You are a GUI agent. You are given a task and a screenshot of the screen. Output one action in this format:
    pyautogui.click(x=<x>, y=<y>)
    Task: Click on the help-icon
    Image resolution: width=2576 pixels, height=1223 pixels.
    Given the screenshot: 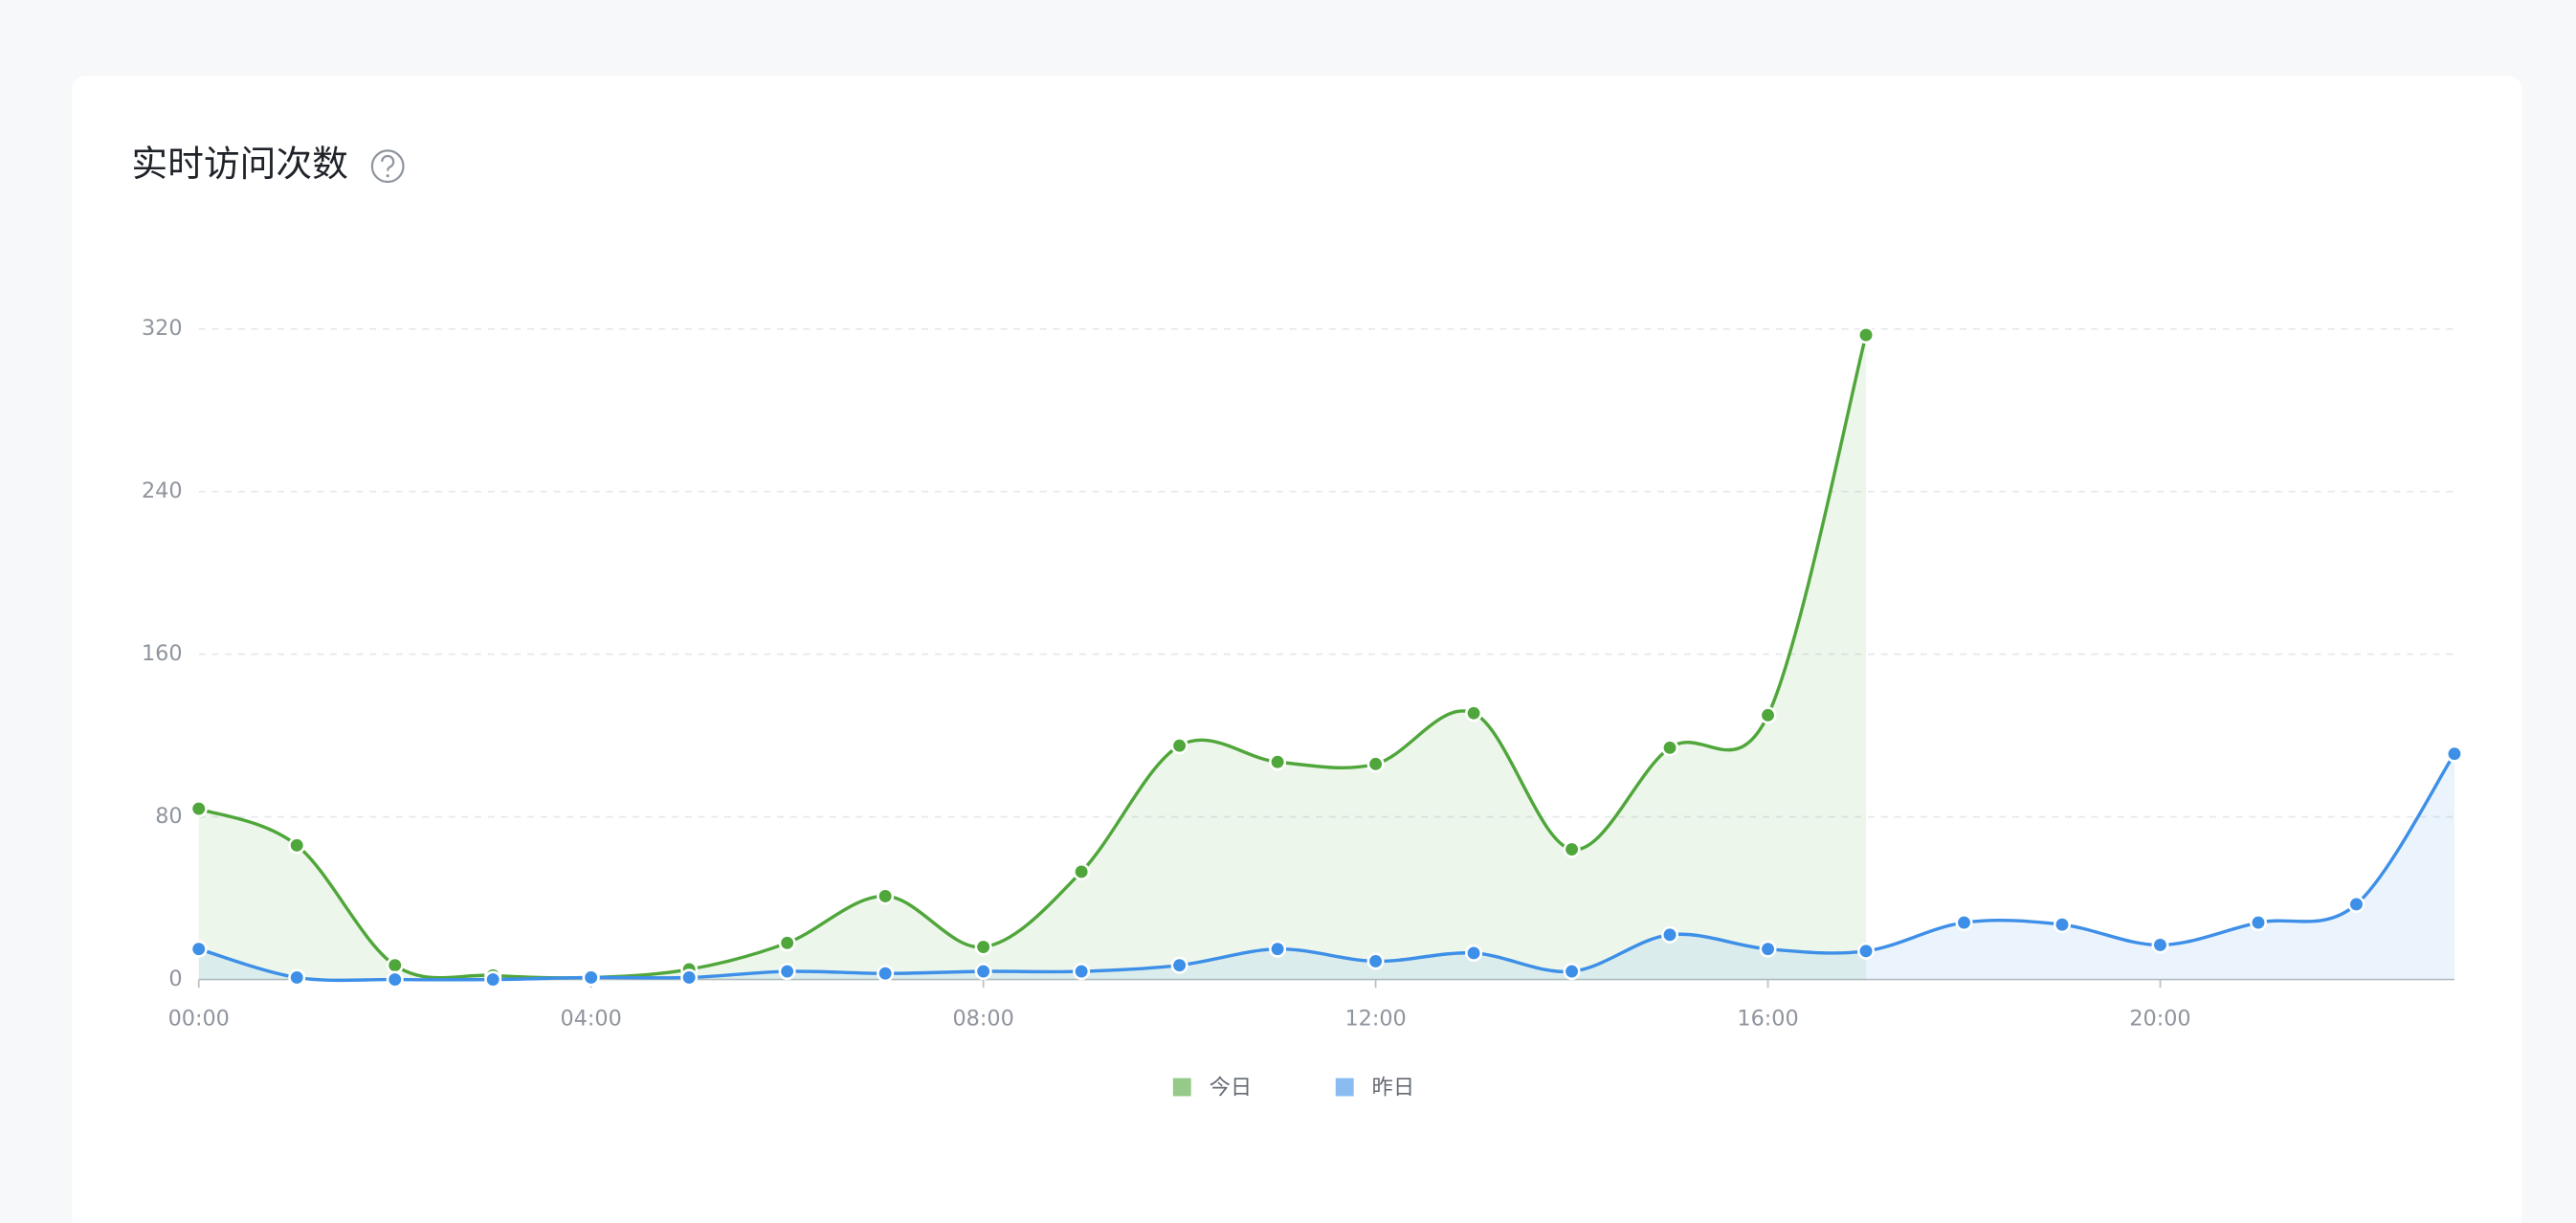 What is the action you would take?
    pyautogui.click(x=387, y=166)
    